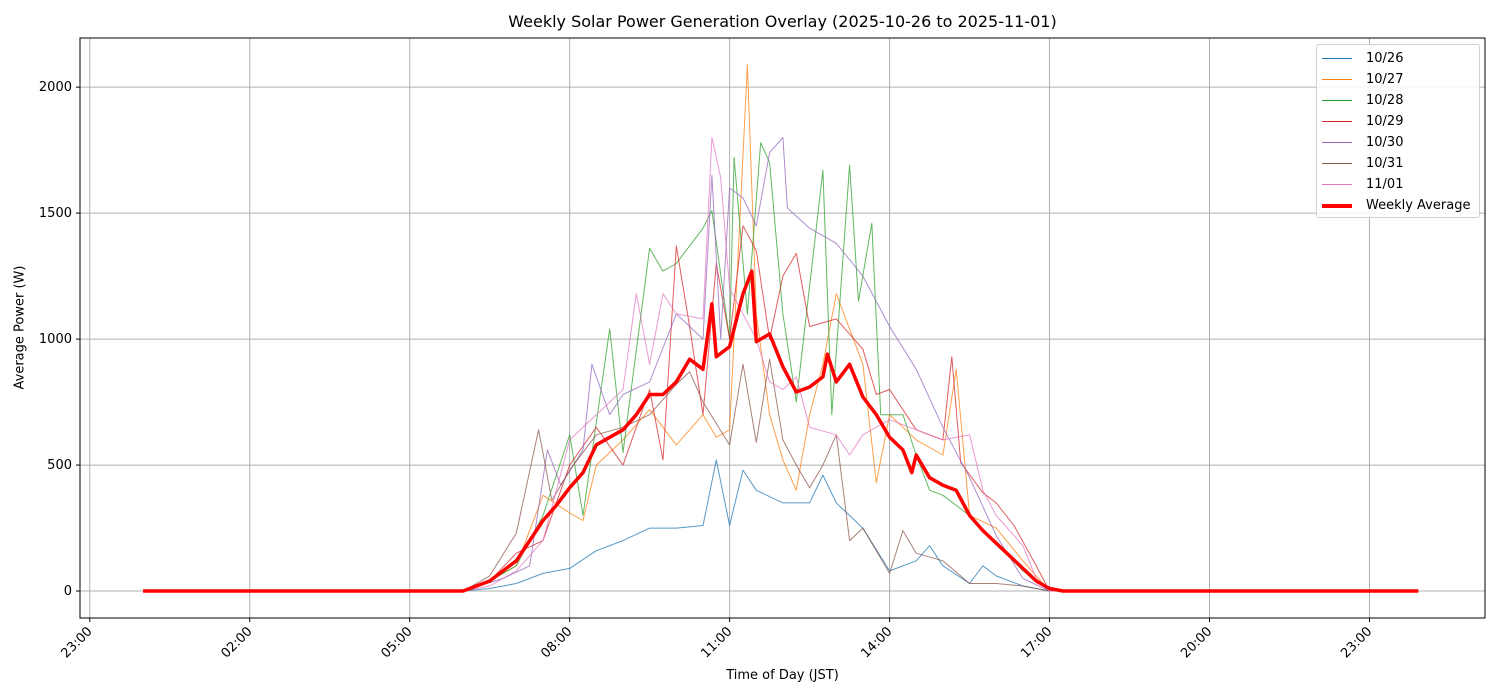  I want to click on legend-label: Weekly Average, so click(1418, 205).